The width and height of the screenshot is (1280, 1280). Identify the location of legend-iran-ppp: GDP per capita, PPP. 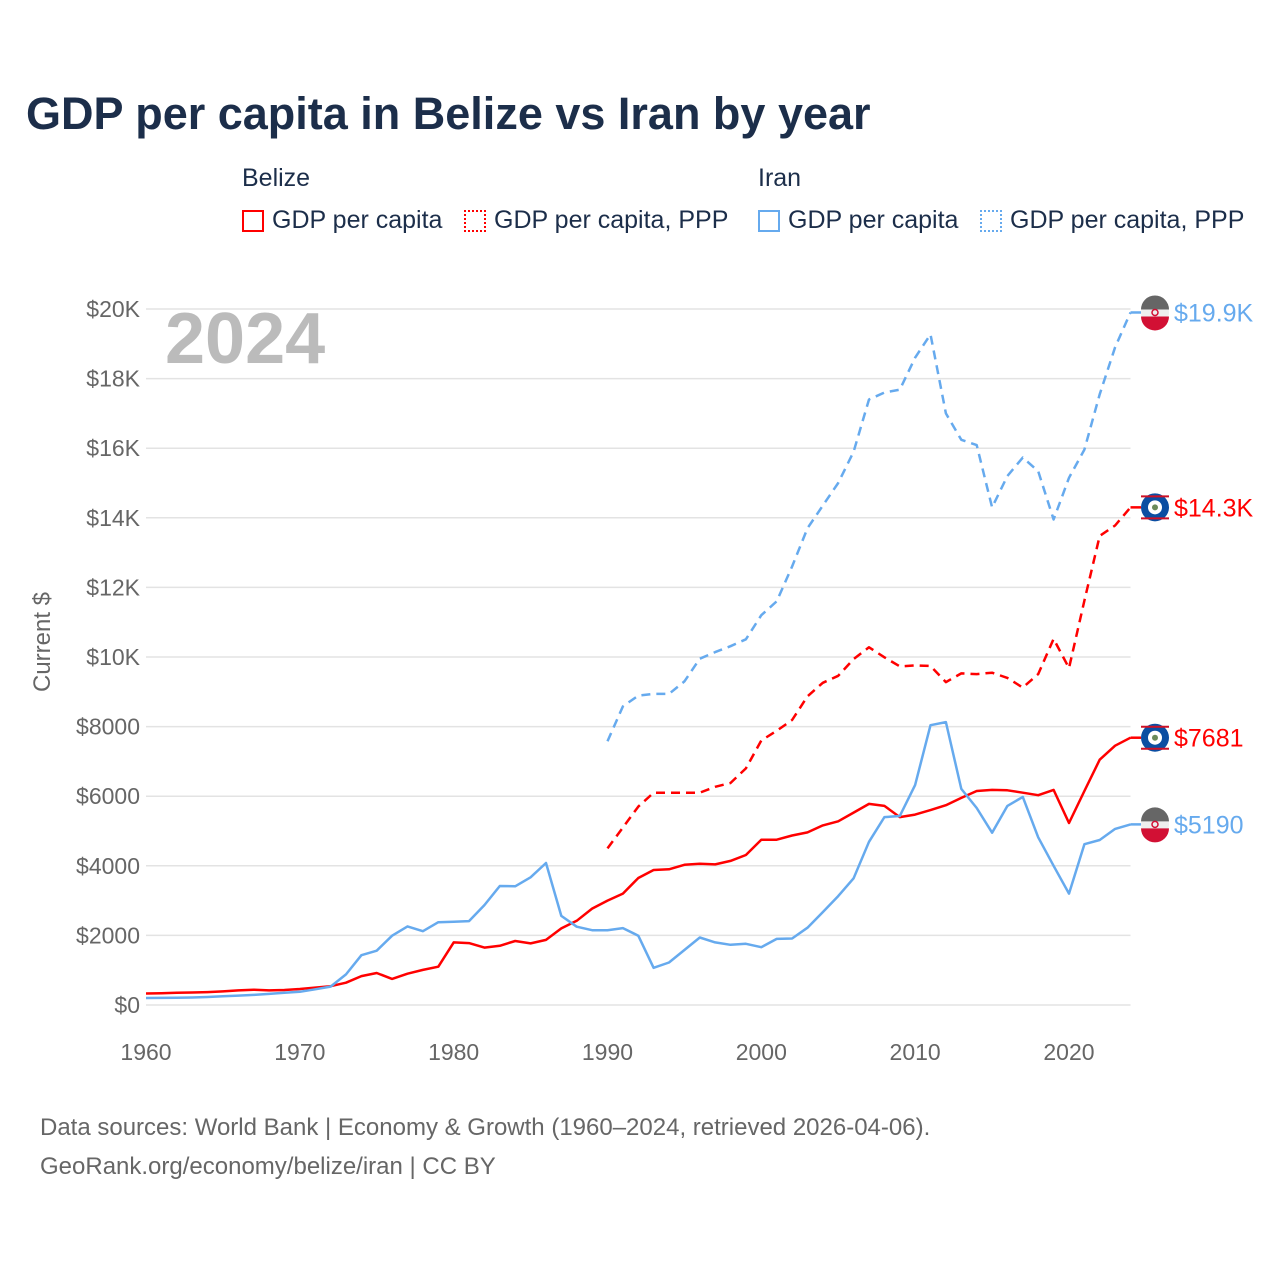
(1112, 220).